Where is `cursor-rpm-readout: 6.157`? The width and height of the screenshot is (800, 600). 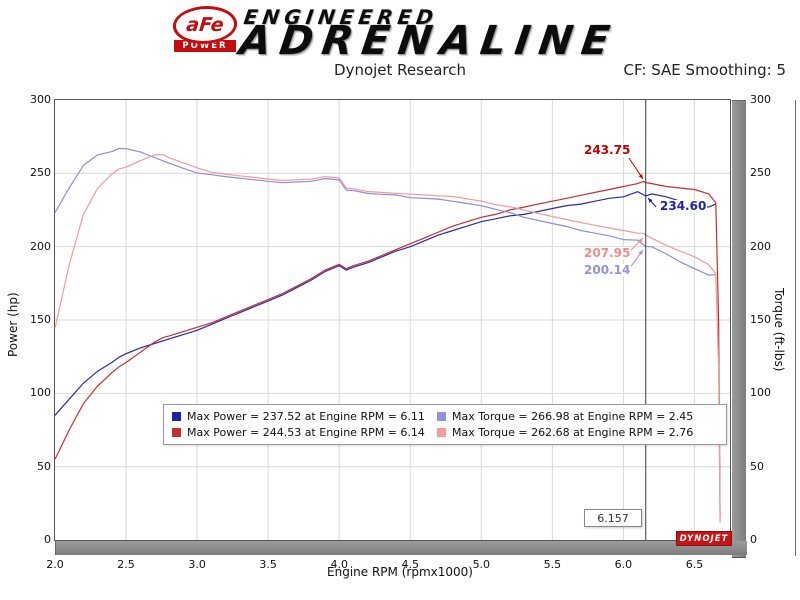 cursor-rpm-readout: 6.157 is located at coordinates (613, 518).